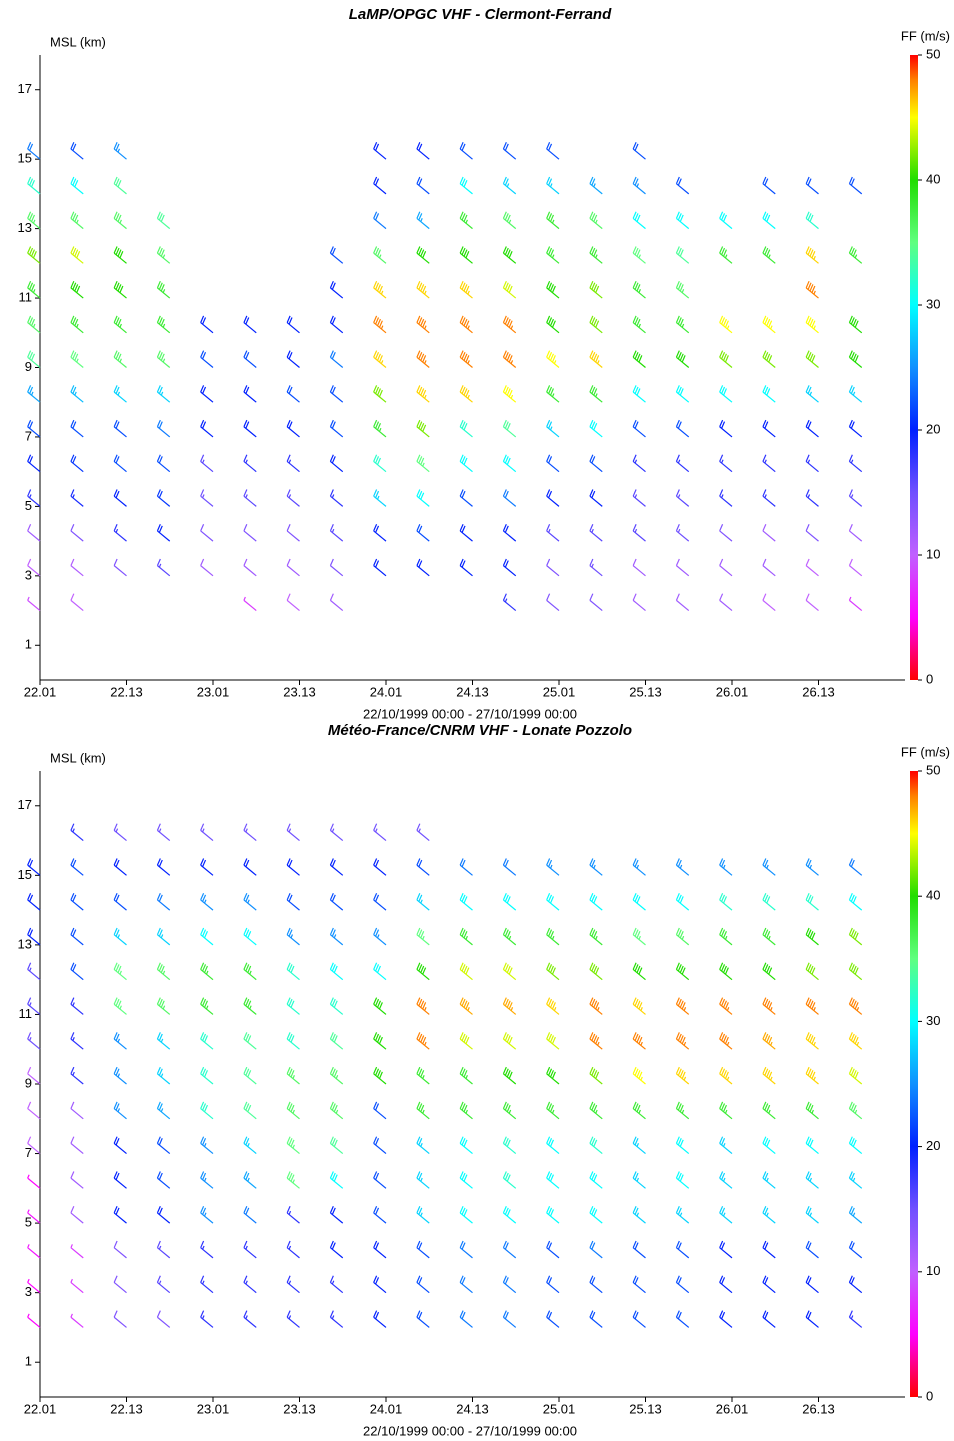 The height and width of the screenshot is (1441, 954). I want to click on y-tick-label: 7, so click(28, 1152).